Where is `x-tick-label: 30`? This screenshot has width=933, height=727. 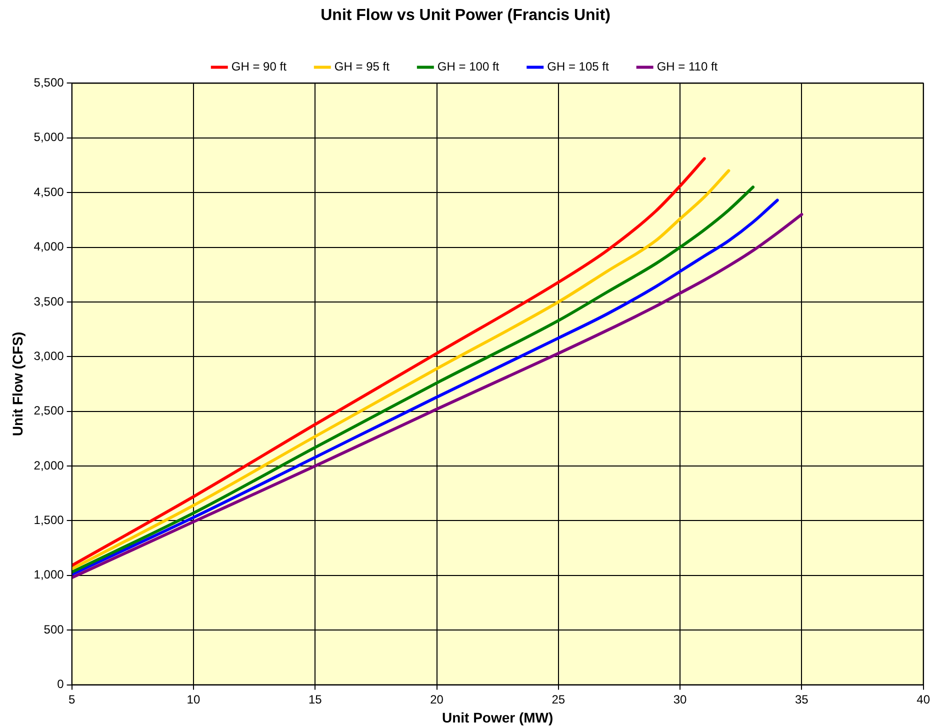 x-tick-label: 30 is located at coordinates (680, 699).